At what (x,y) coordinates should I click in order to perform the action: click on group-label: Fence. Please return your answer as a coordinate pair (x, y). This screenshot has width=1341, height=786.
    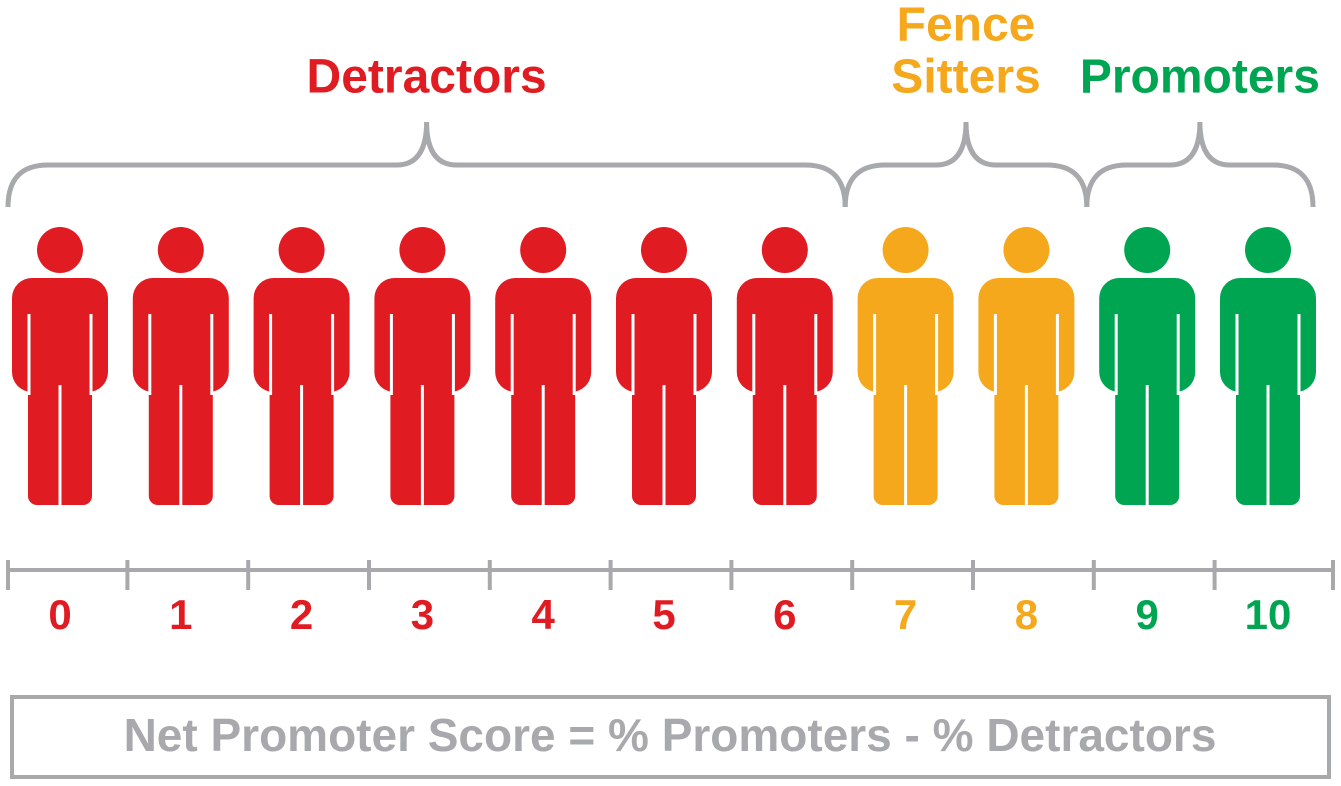
    Looking at the image, I should click on (966, 26).